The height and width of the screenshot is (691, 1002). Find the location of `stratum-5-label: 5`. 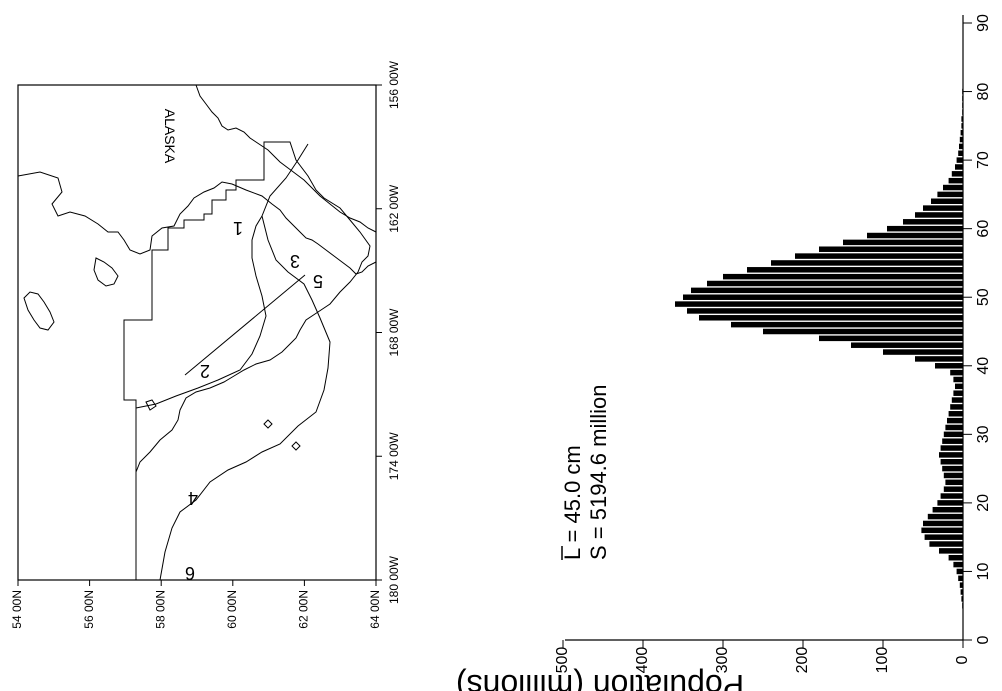

stratum-5-label: 5 is located at coordinates (318, 281).